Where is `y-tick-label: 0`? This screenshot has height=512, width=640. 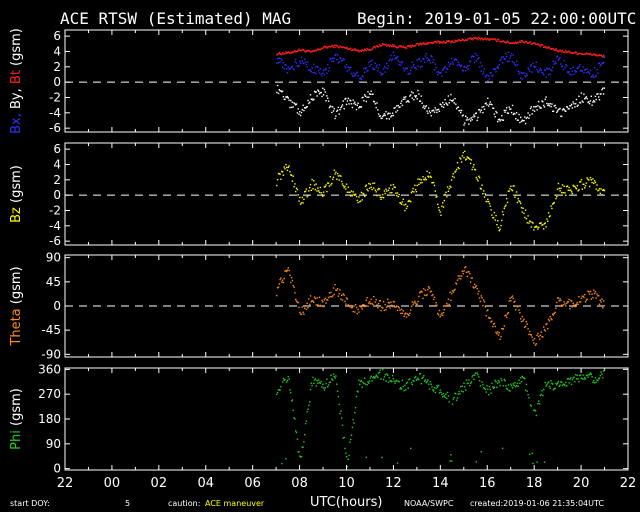
y-tick-label: 0 is located at coordinates (57, 306).